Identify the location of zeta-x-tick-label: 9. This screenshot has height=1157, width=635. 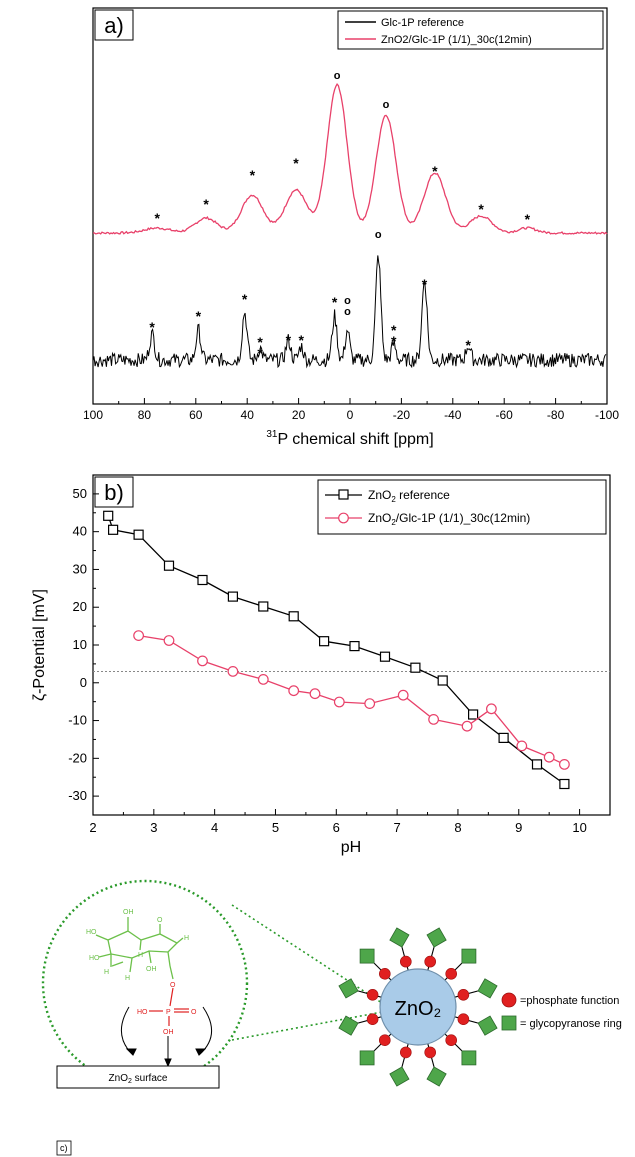
(518, 827).